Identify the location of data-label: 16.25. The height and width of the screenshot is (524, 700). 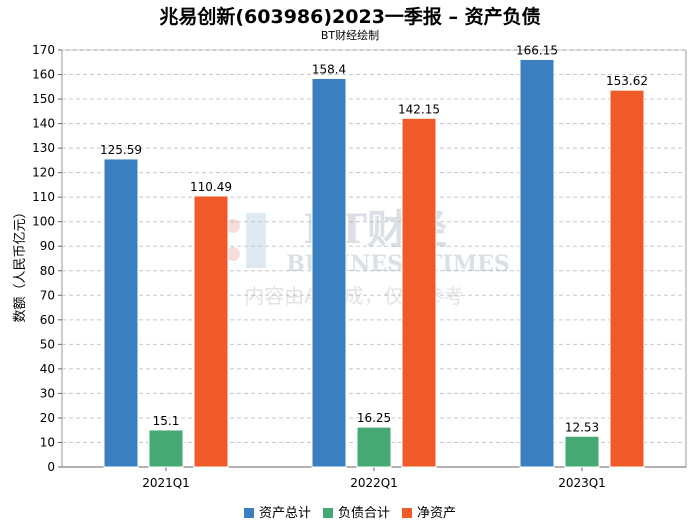
(374, 418).